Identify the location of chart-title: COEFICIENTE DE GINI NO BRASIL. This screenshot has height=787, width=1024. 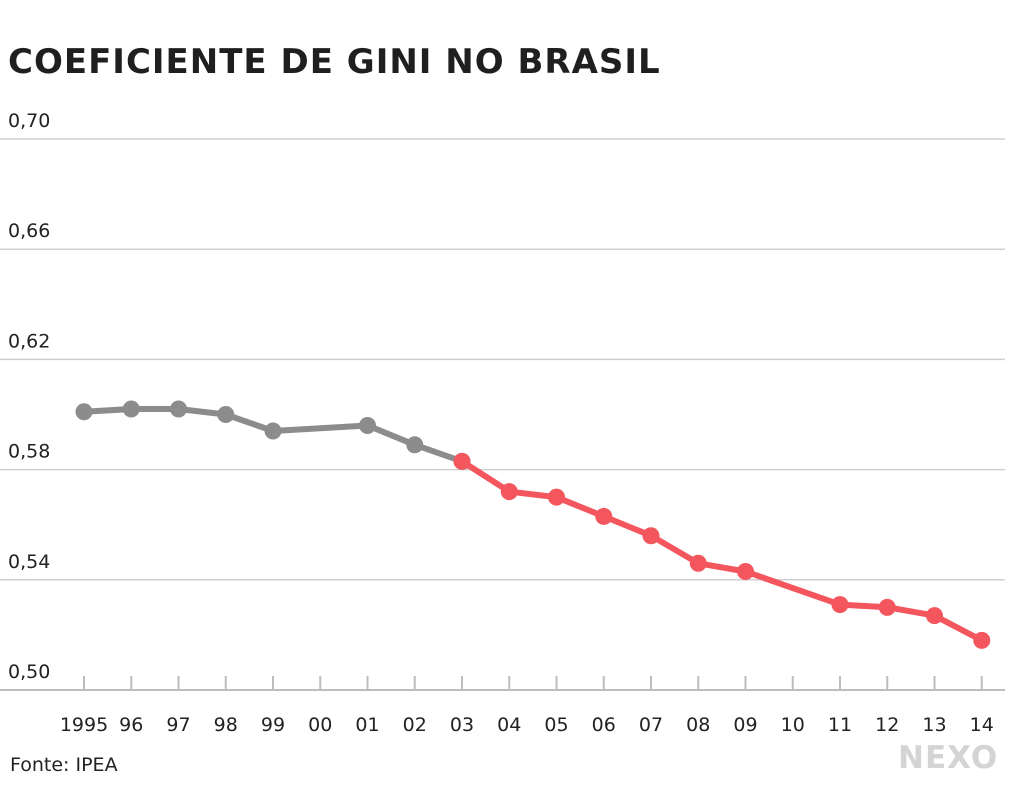
(334, 62).